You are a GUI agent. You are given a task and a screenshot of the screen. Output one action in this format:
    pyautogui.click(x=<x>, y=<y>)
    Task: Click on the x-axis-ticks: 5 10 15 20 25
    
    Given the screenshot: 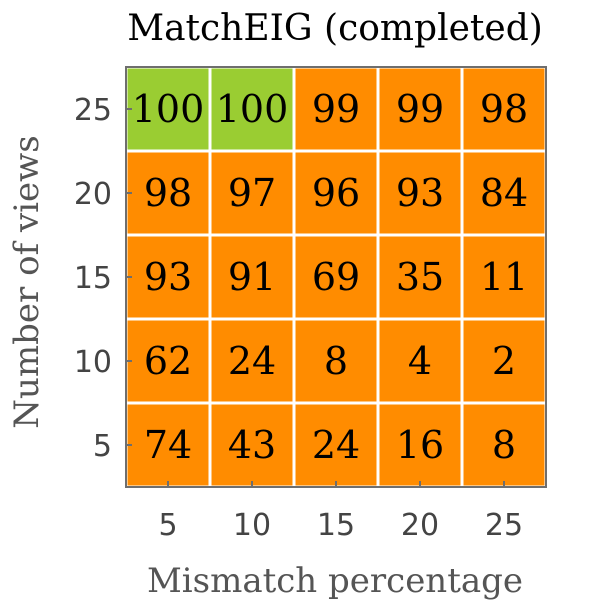 What is the action you would take?
    pyautogui.click(x=340, y=512)
    